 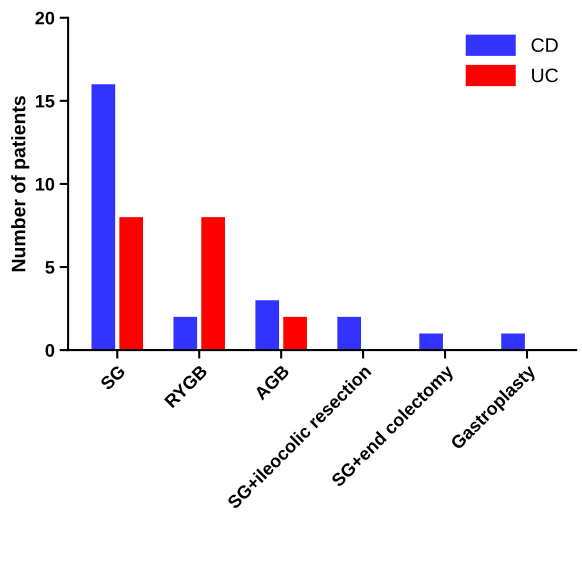 What do you see at coordinates (44, 18) in the screenshot?
I see `y-tick-label: 20` at bounding box center [44, 18].